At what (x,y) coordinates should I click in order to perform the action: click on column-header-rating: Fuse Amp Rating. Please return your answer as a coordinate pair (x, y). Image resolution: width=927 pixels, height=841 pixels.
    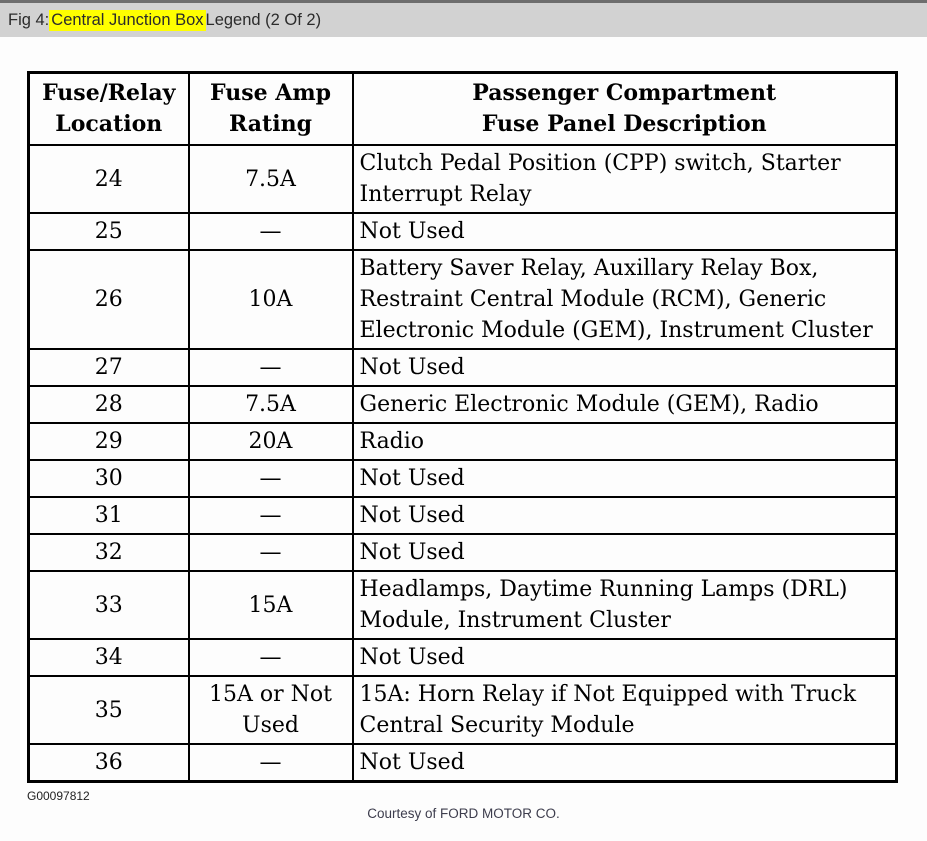
    Looking at the image, I should click on (270, 108).